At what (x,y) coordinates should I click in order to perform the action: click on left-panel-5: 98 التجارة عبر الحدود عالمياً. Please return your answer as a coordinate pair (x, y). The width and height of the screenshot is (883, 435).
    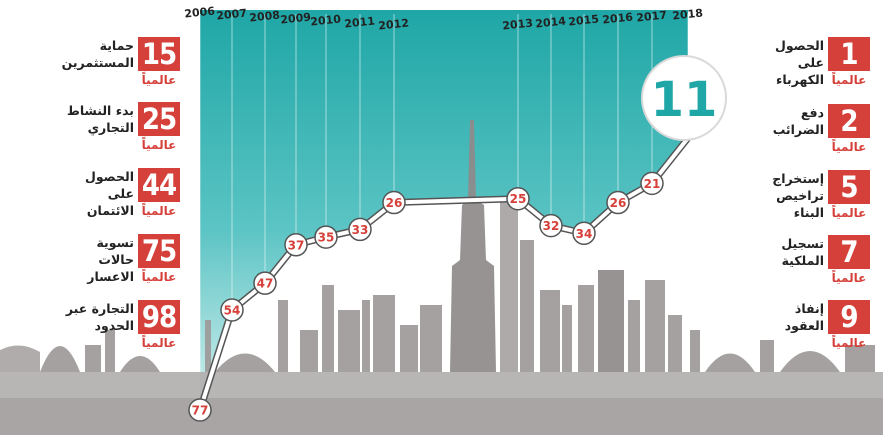
    Looking at the image, I should click on (122, 327).